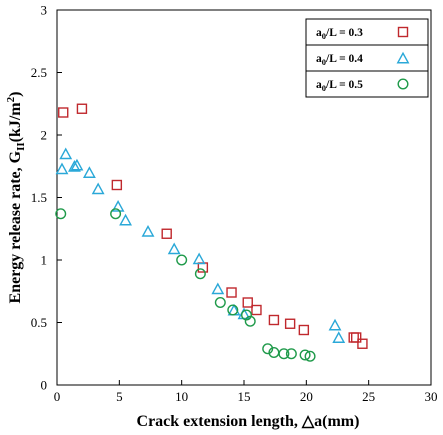 The width and height of the screenshot is (443, 435). What do you see at coordinates (403, 84) in the screenshot?
I see `legend-marker-circle` at bounding box center [403, 84].